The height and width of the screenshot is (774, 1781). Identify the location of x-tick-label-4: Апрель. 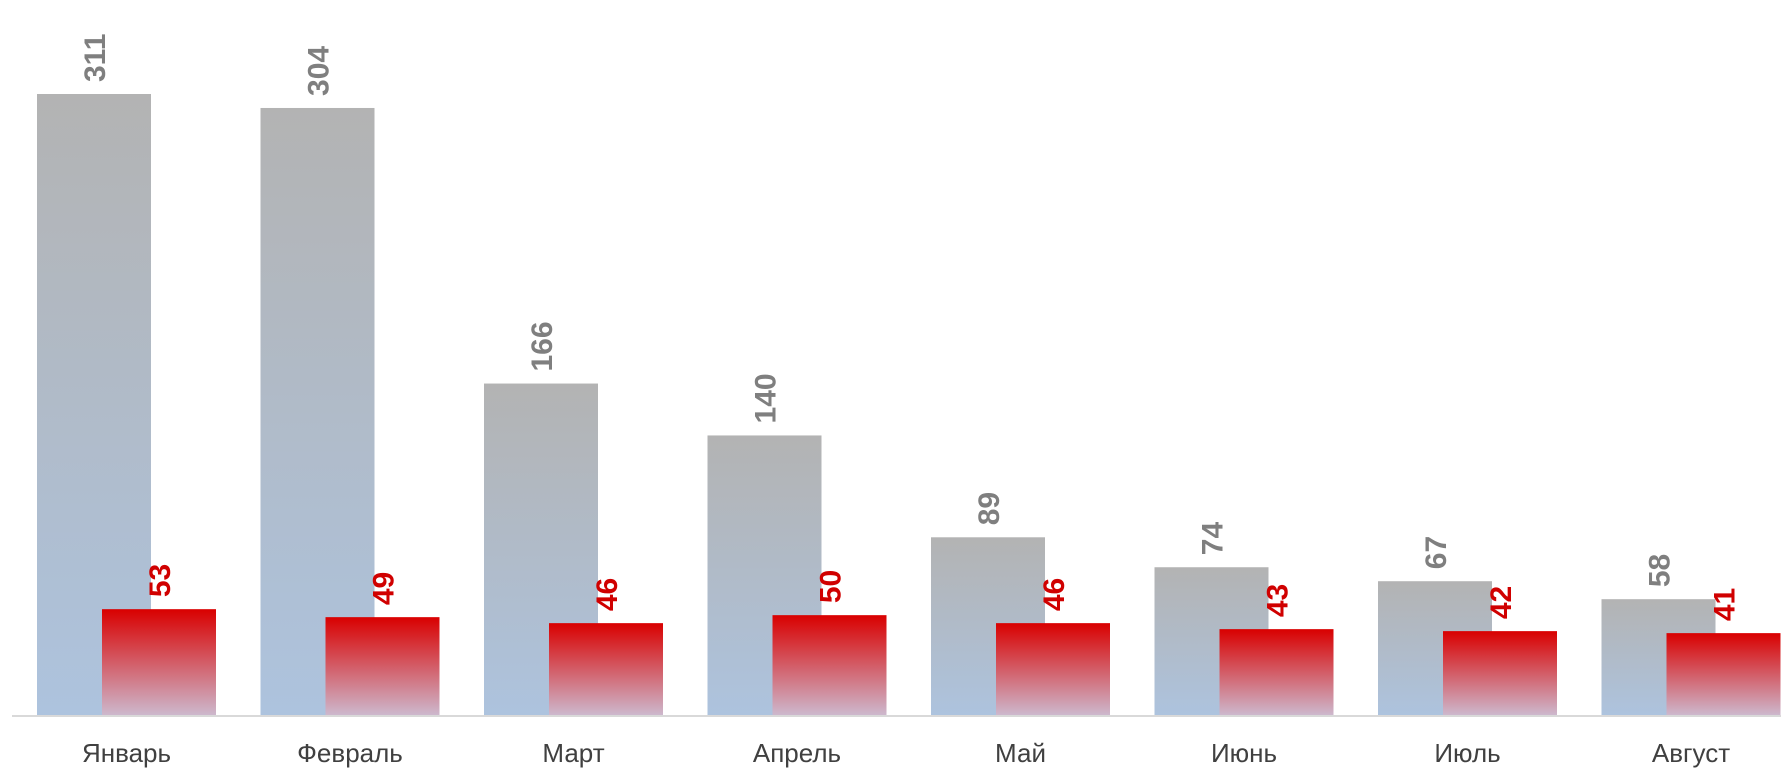
(797, 753).